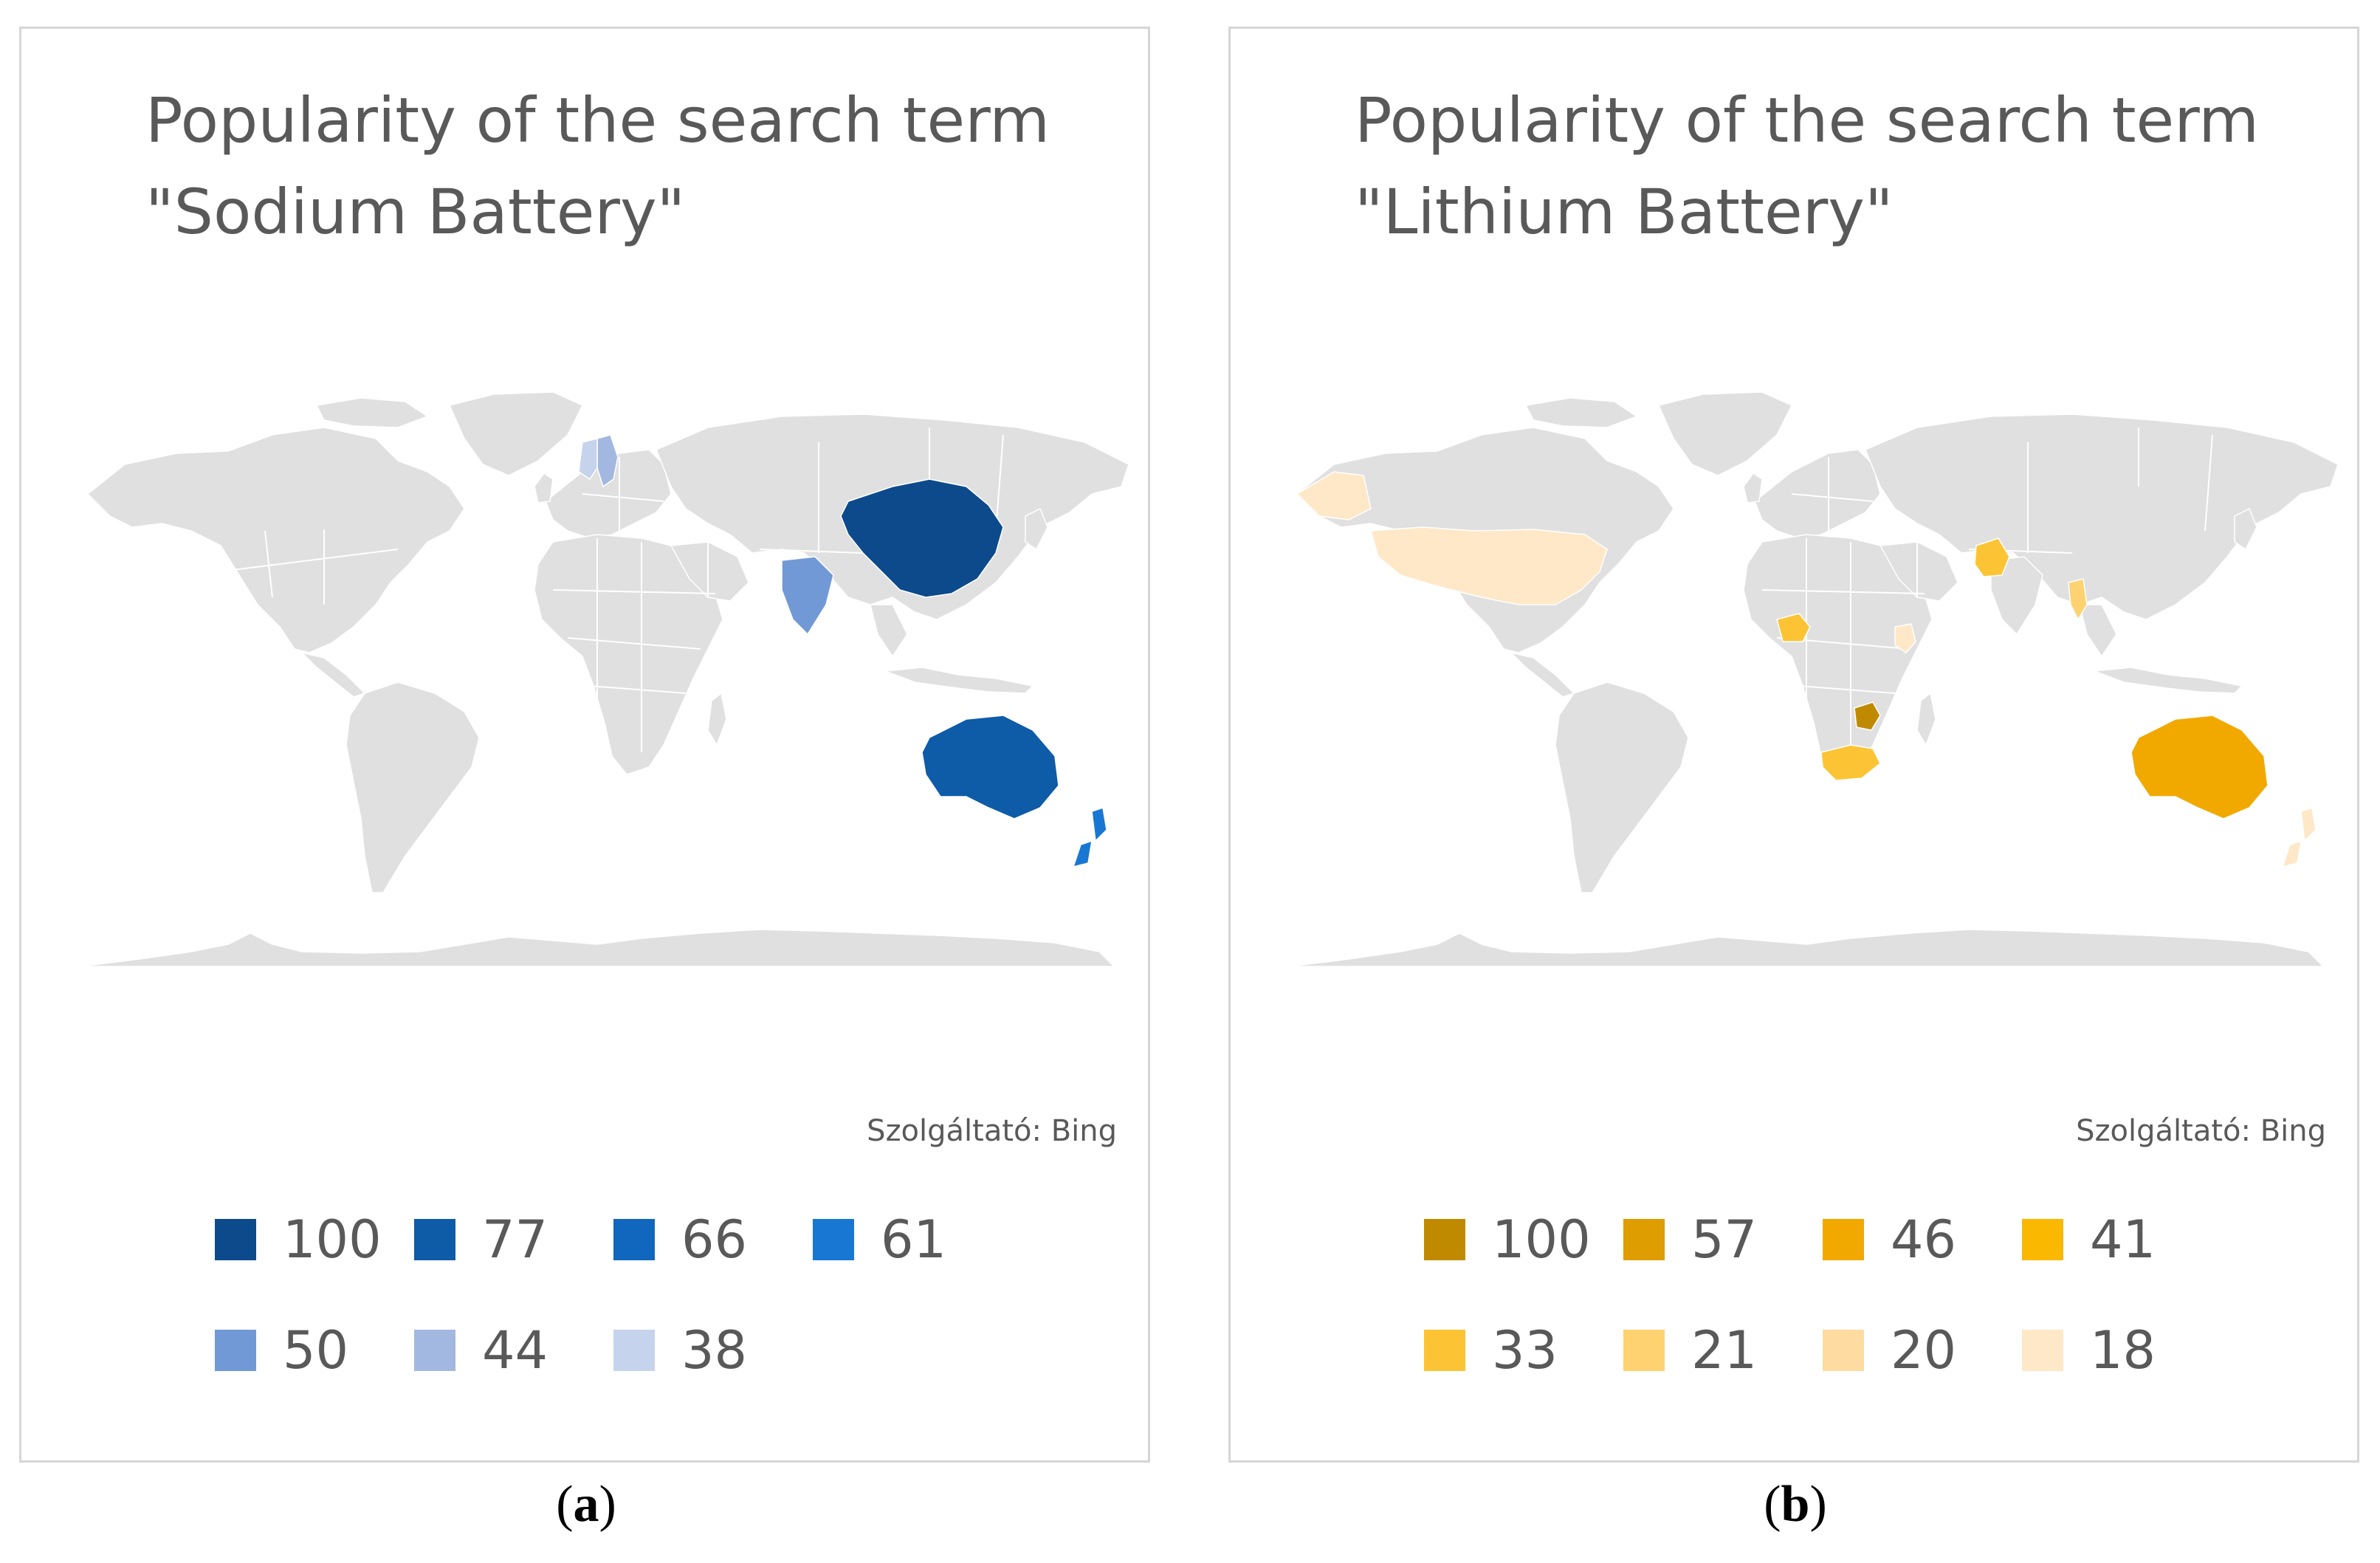 The height and width of the screenshot is (1563, 2380). What do you see at coordinates (1867, 716) in the screenshot?
I see `region-zimbabwe` at bounding box center [1867, 716].